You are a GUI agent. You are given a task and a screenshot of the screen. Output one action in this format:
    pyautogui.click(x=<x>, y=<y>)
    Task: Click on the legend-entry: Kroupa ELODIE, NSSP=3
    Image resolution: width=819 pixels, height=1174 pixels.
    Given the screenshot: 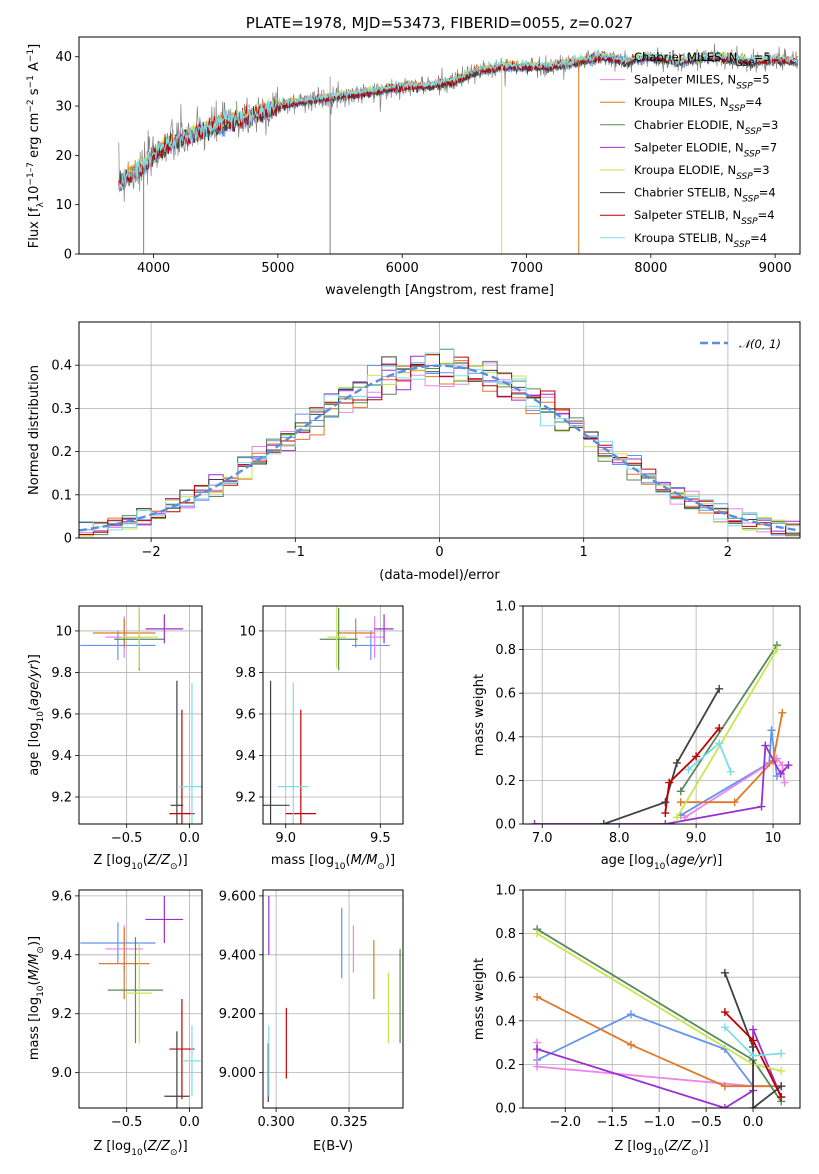 What is the action you would take?
    pyautogui.click(x=702, y=172)
    